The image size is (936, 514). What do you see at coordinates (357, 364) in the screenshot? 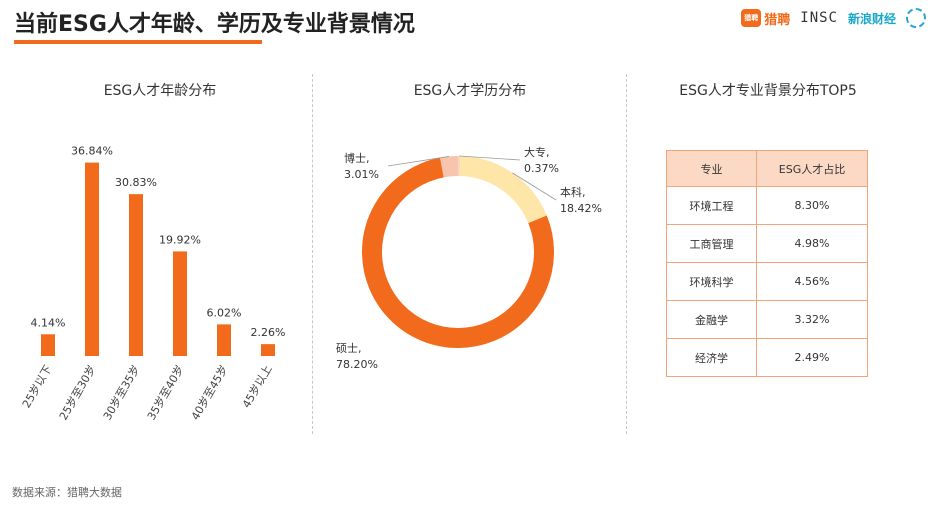
I see `education-slice-value: 78.20%` at bounding box center [357, 364].